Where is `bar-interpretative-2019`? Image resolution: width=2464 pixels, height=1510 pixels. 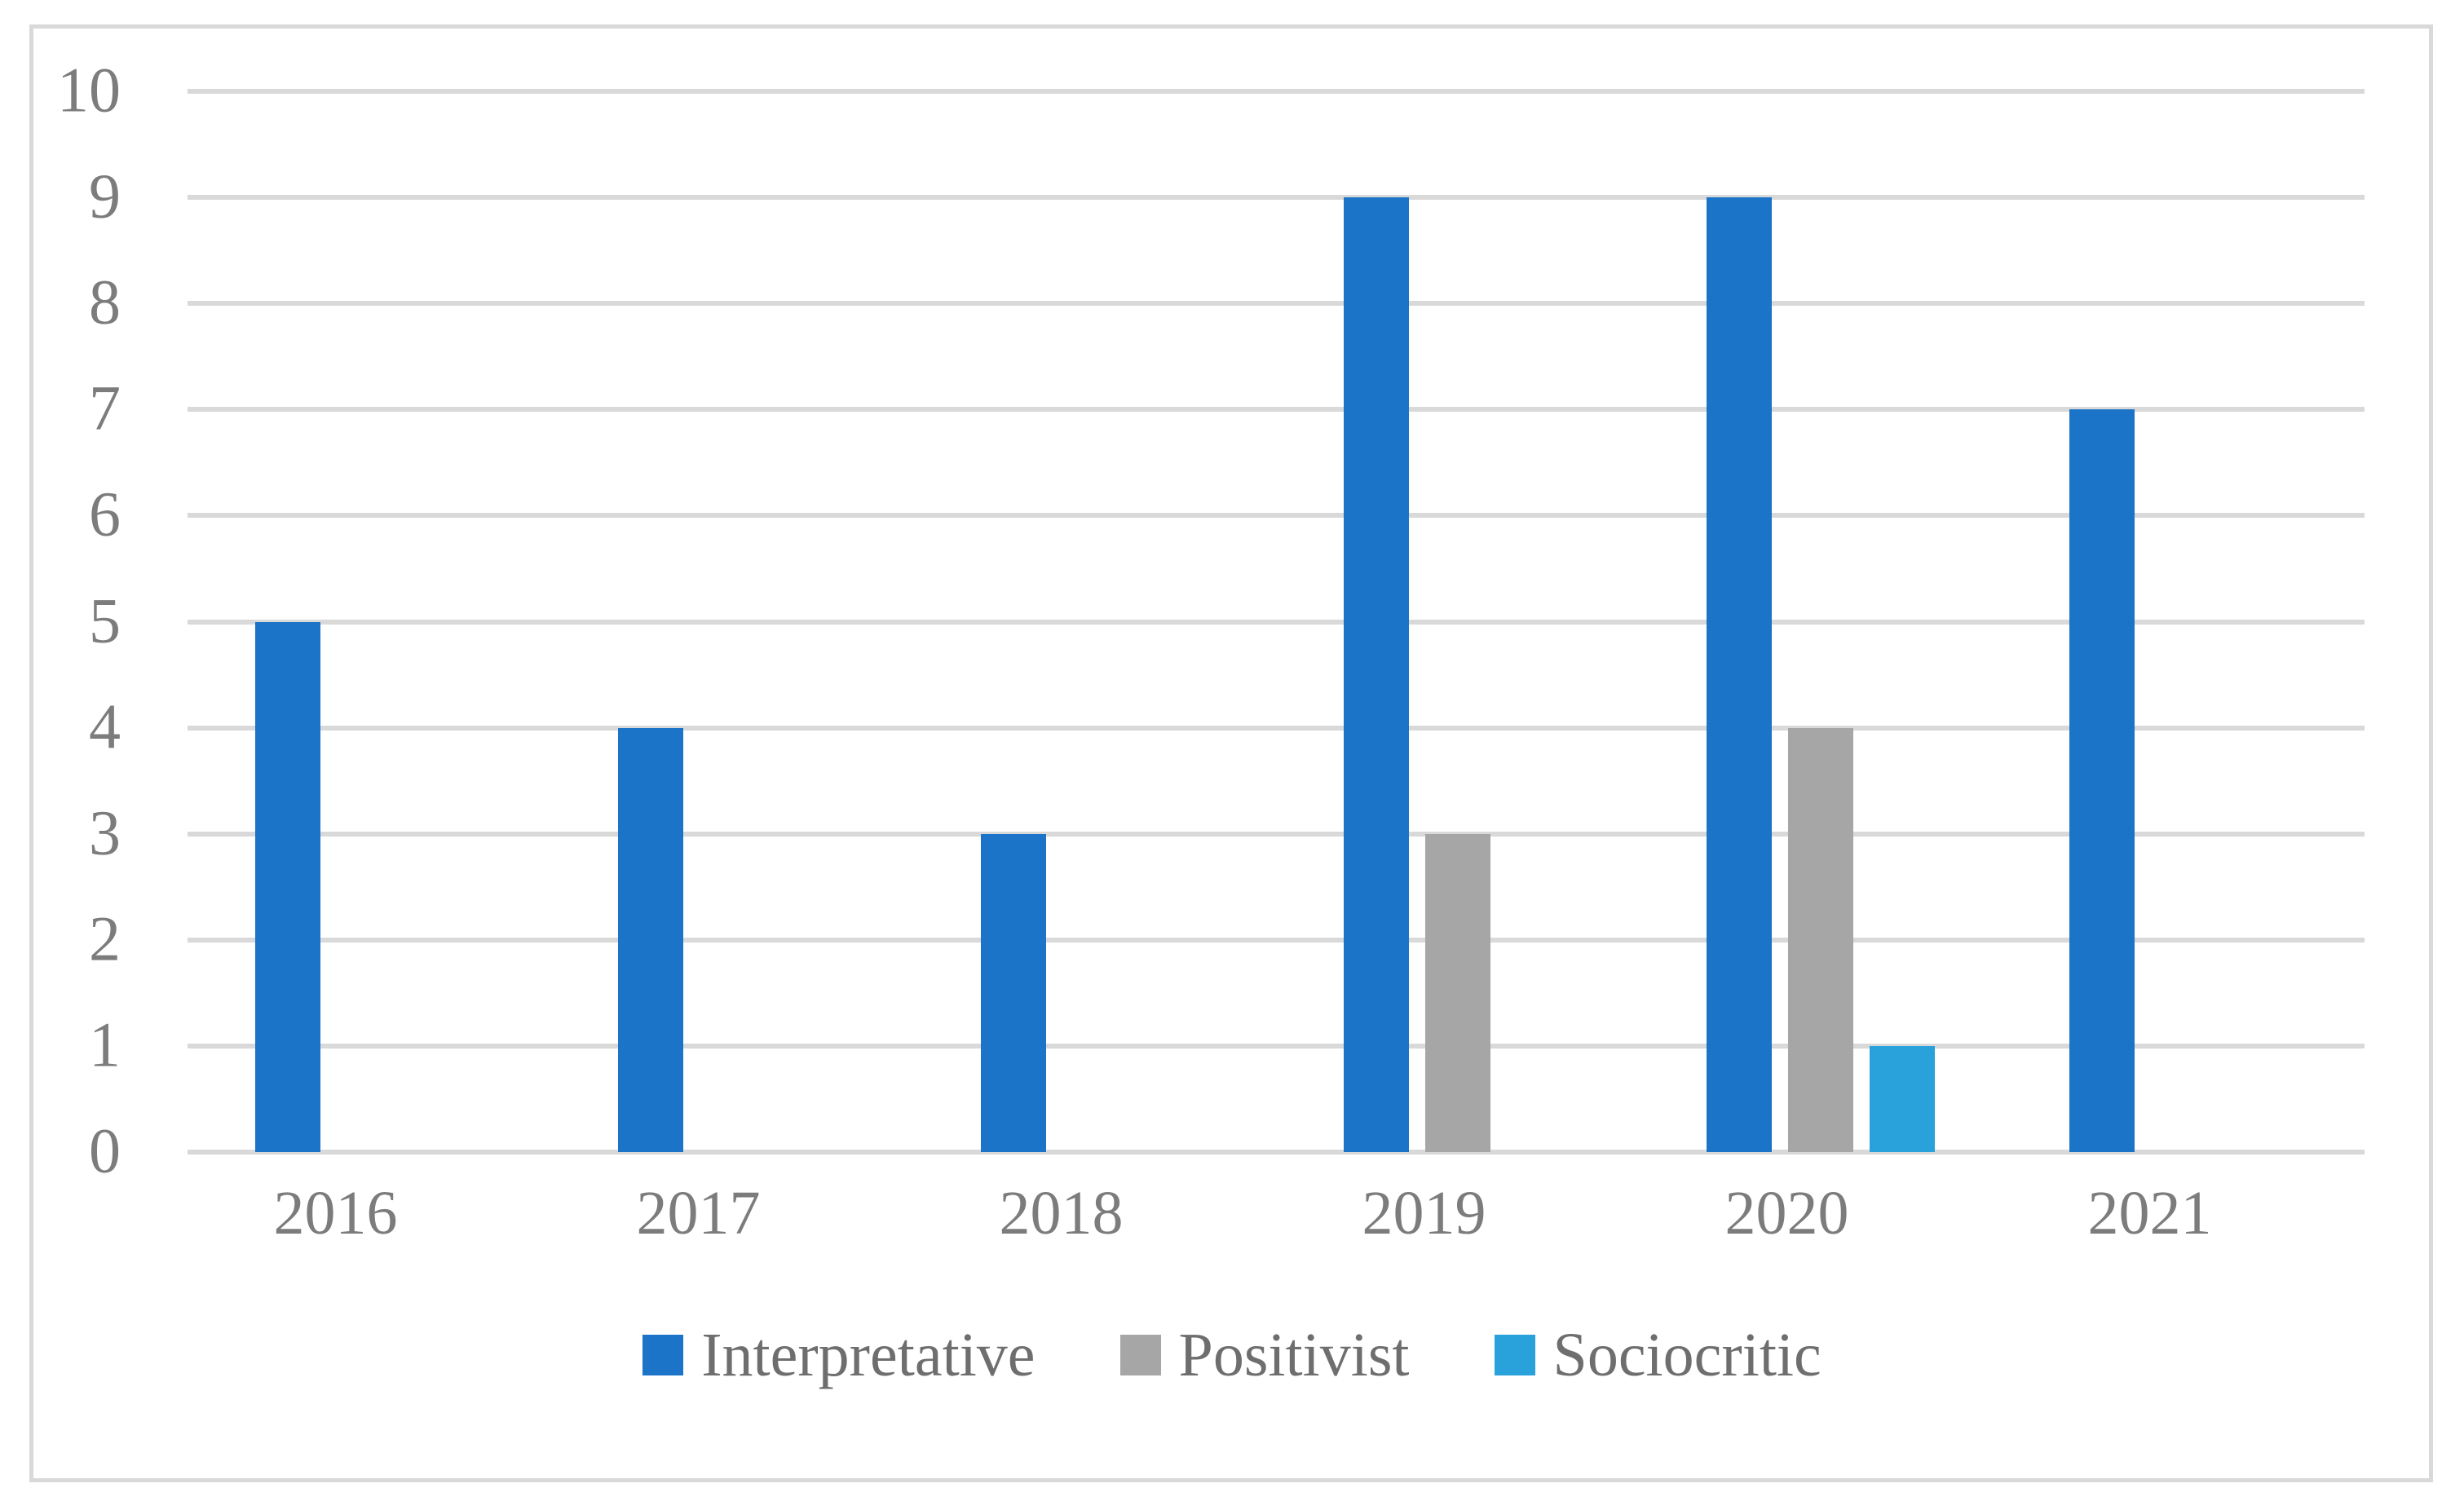
bar-interpretative-2019 is located at coordinates (1376, 674).